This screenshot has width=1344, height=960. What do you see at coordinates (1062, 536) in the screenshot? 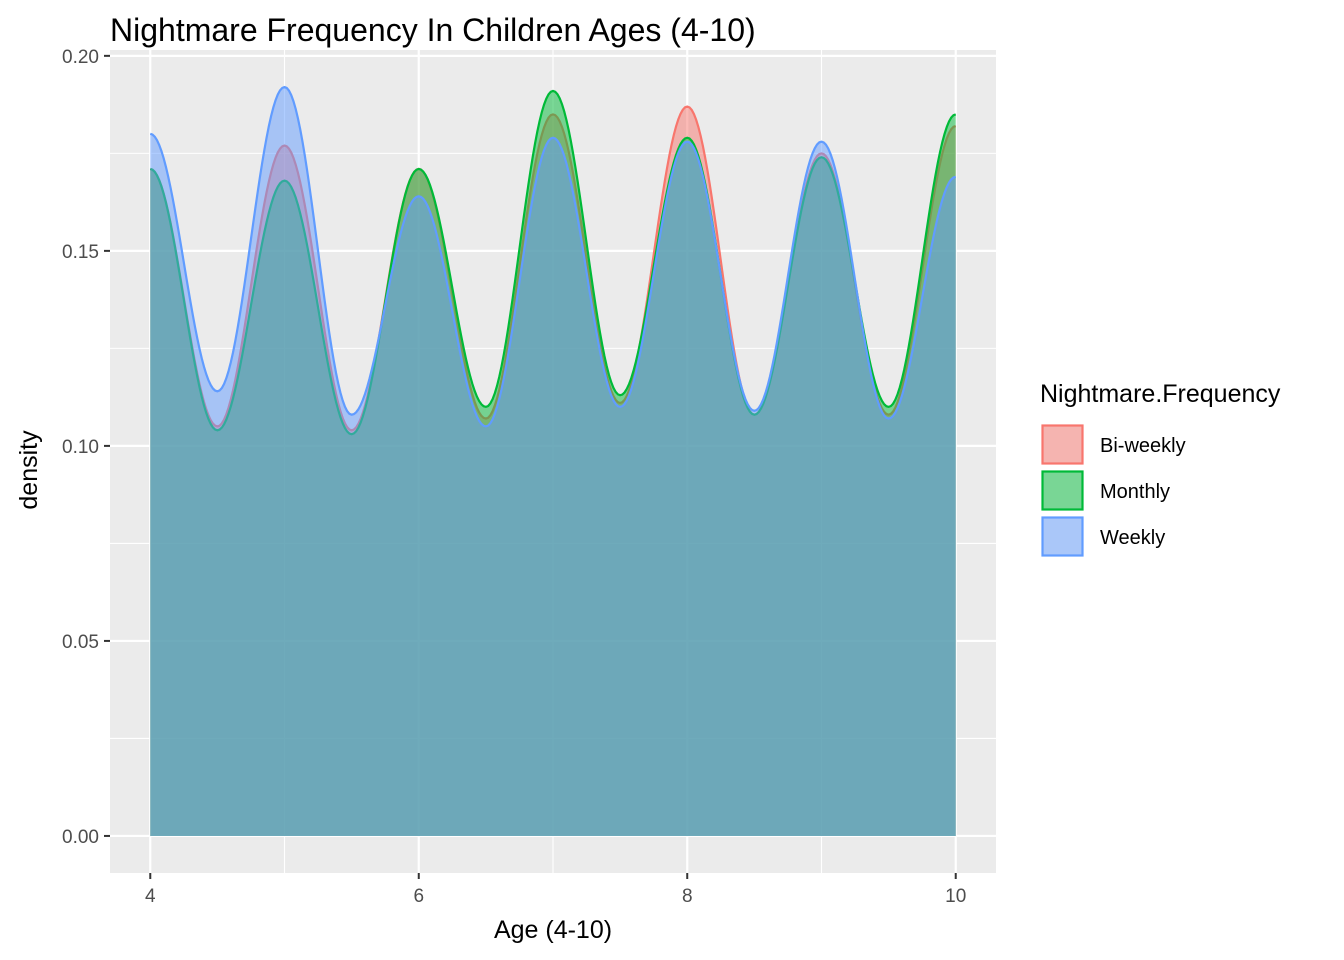
I see `legend-key-weekly` at bounding box center [1062, 536].